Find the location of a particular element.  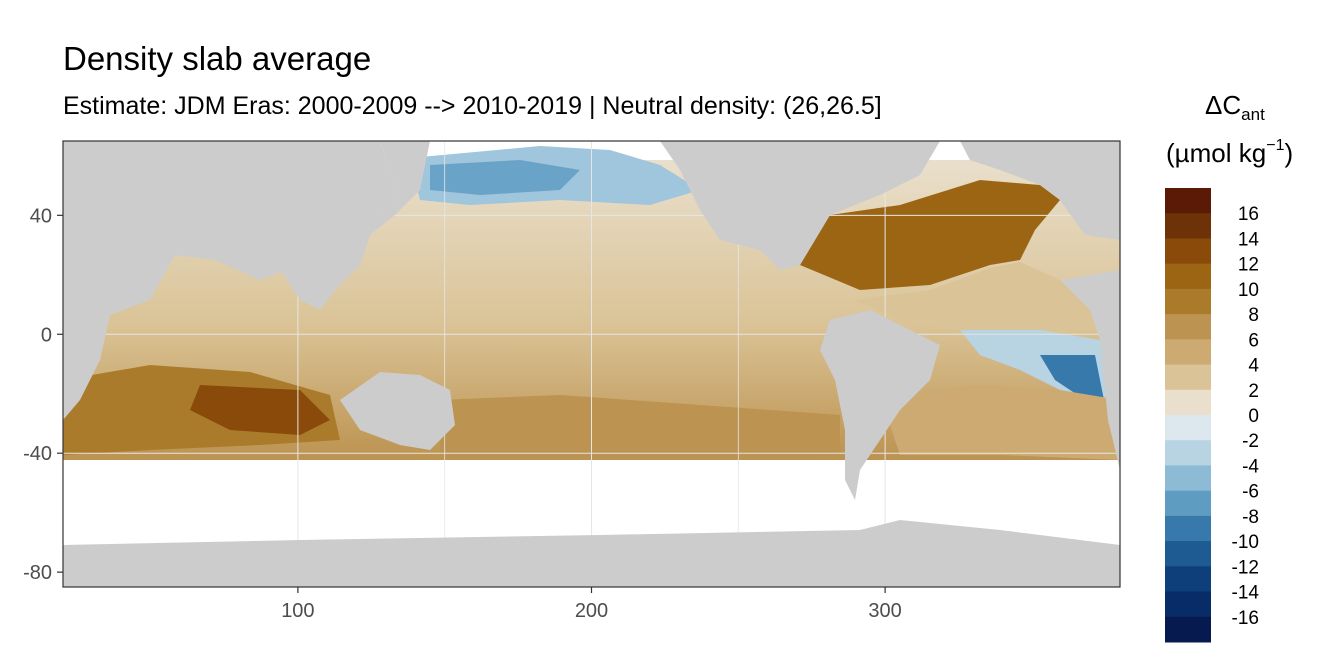

land-north-america is located at coordinates (800, 205).